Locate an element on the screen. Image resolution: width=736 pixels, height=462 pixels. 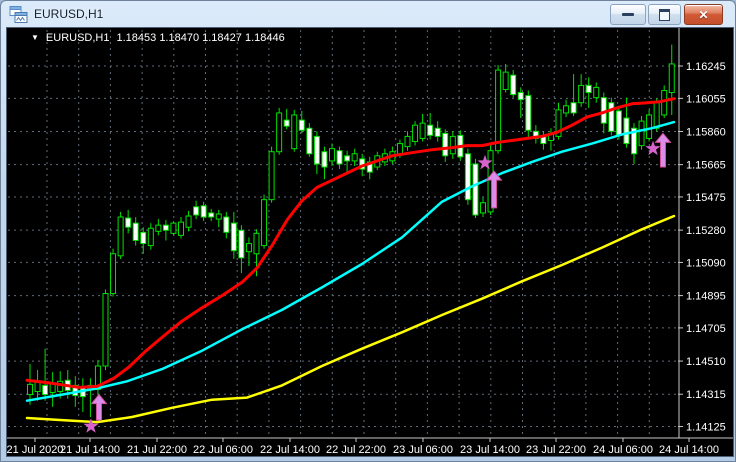
close-button: ✕ is located at coordinates (703, 14).